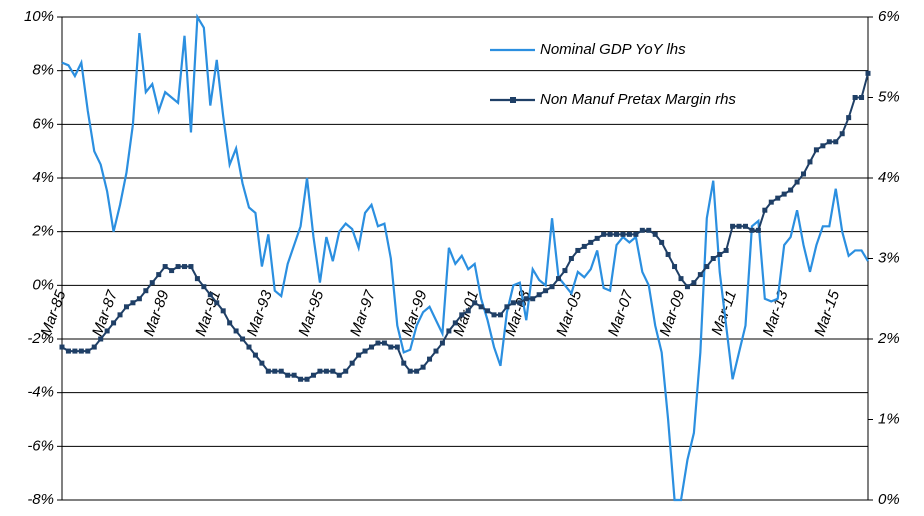 Image resolution: width=924 pixels, height=516 pixels. What do you see at coordinates (889, 418) in the screenshot?
I see `y2-tick-label: 1%` at bounding box center [889, 418].